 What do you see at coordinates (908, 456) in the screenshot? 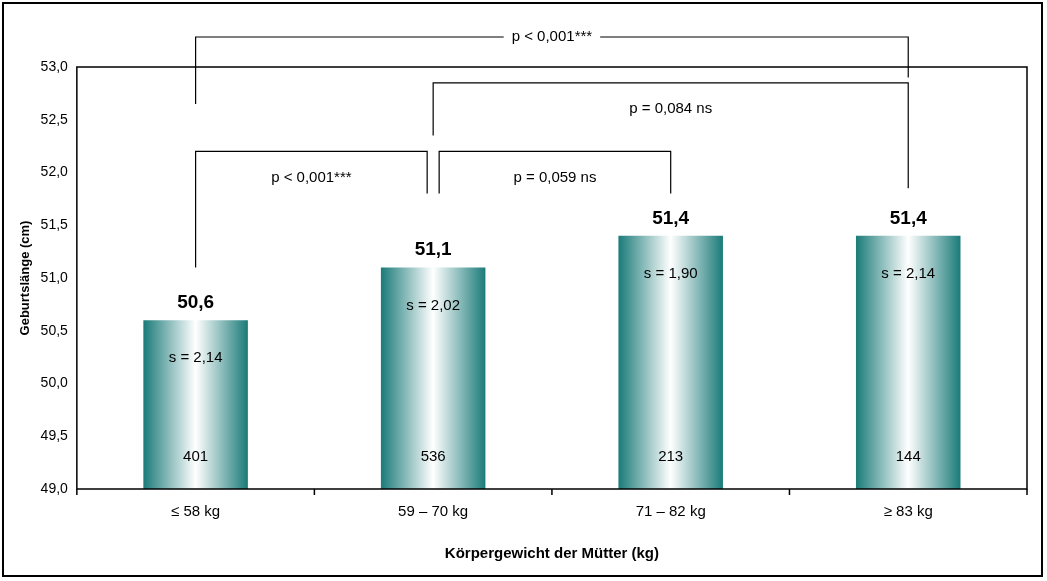
I see `annotation: 144` at bounding box center [908, 456].